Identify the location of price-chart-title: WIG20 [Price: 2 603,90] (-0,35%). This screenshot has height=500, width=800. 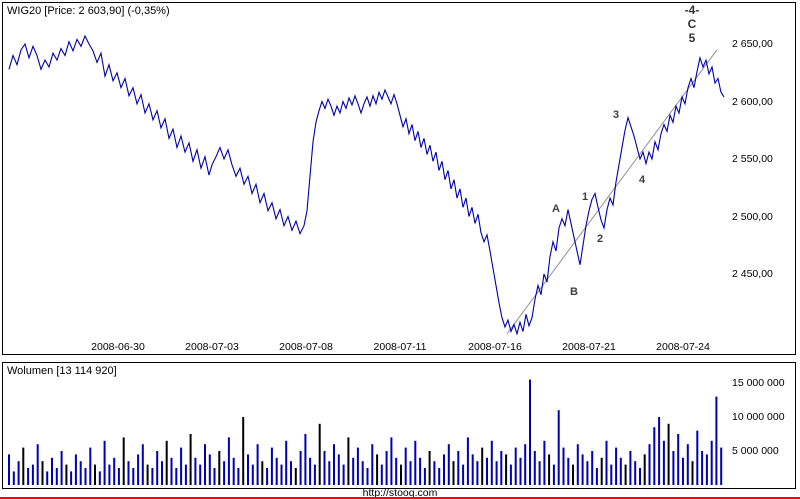
(88, 11).